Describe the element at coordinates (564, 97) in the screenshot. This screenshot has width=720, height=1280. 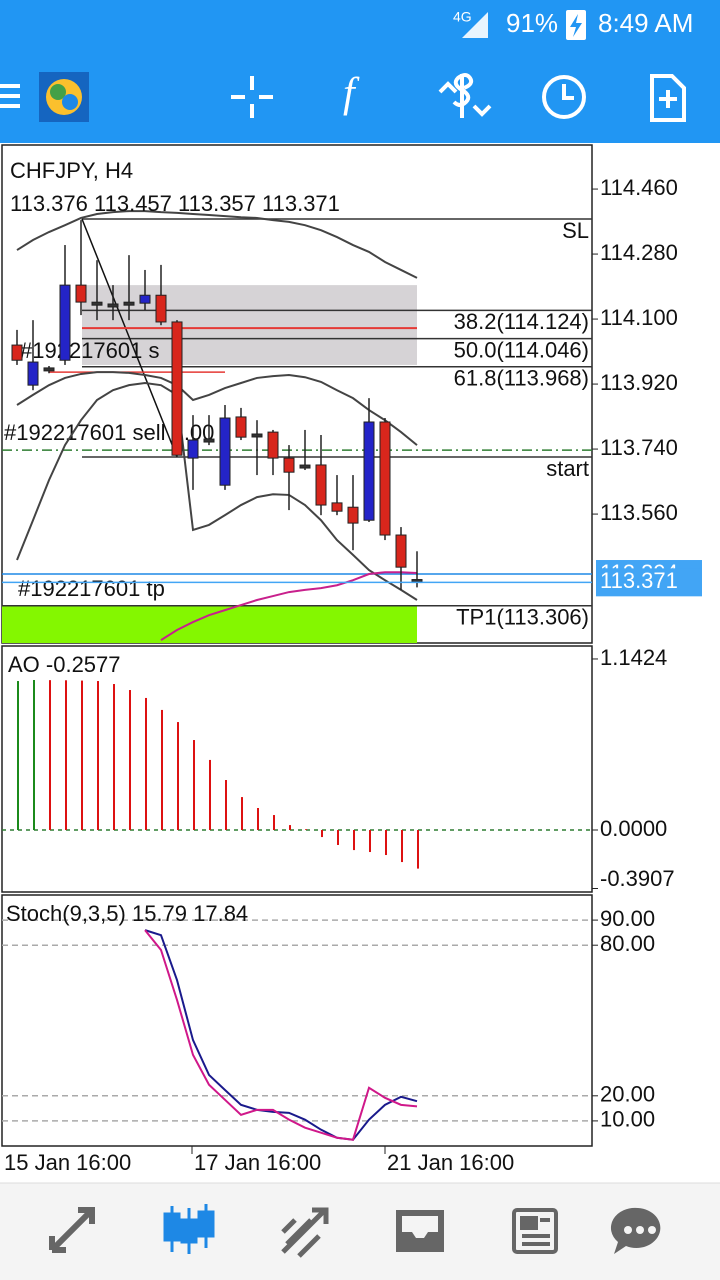
I see `history-button` at that location.